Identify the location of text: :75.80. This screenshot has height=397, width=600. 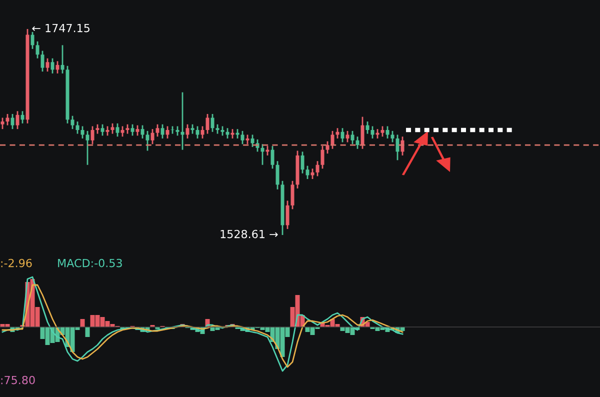
(18, 380).